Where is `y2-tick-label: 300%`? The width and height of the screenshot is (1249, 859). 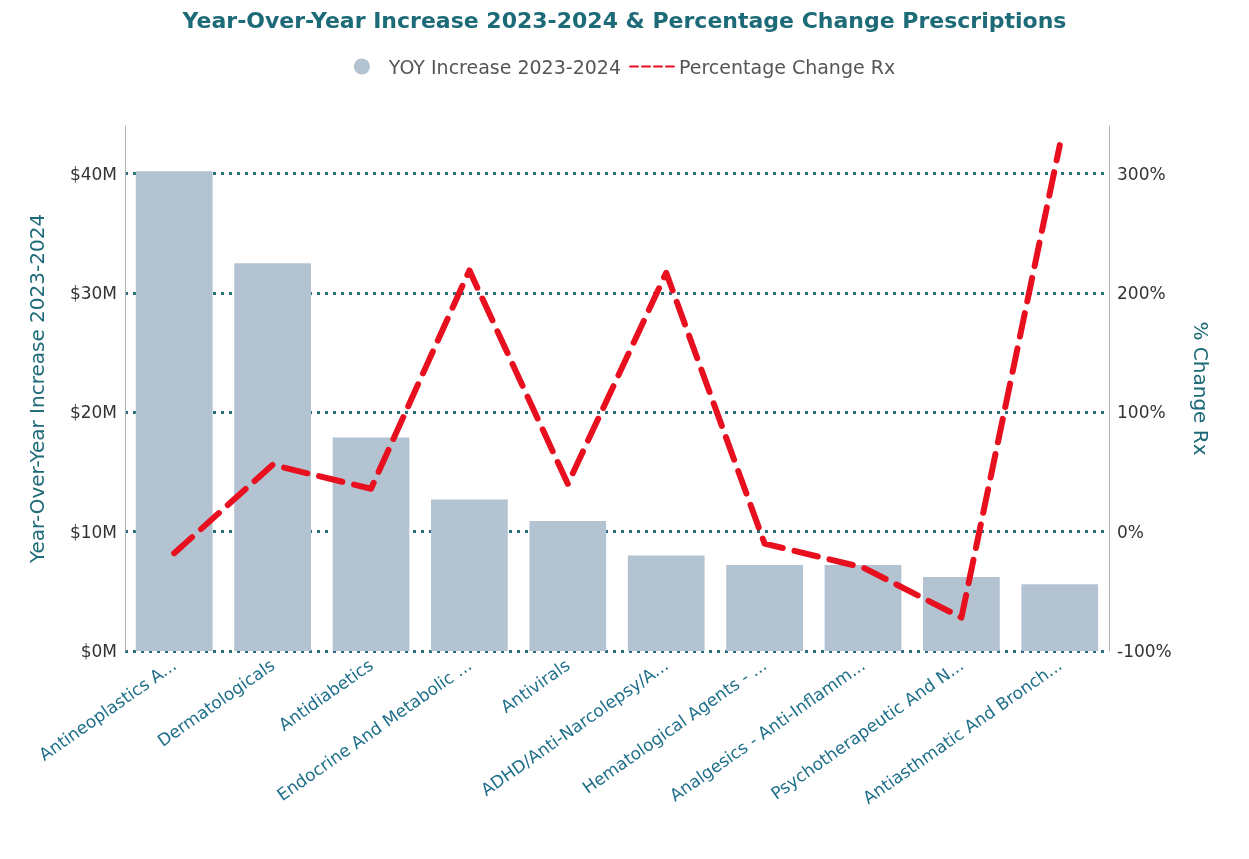
y2-tick-label: 300% is located at coordinates (1141, 173).